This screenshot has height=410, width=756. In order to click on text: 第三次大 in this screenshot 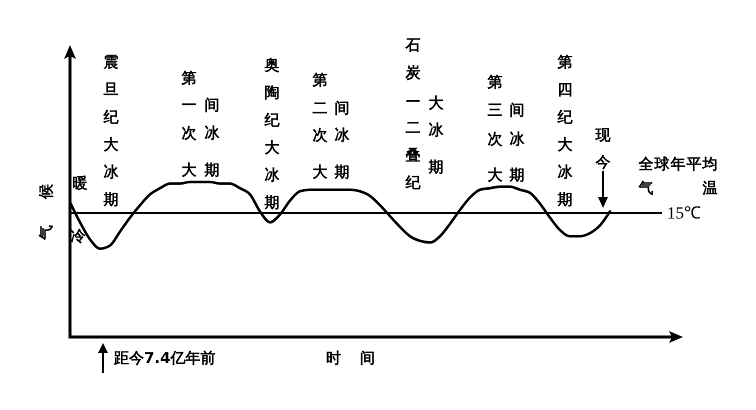, I will do `click(495, 128)`.